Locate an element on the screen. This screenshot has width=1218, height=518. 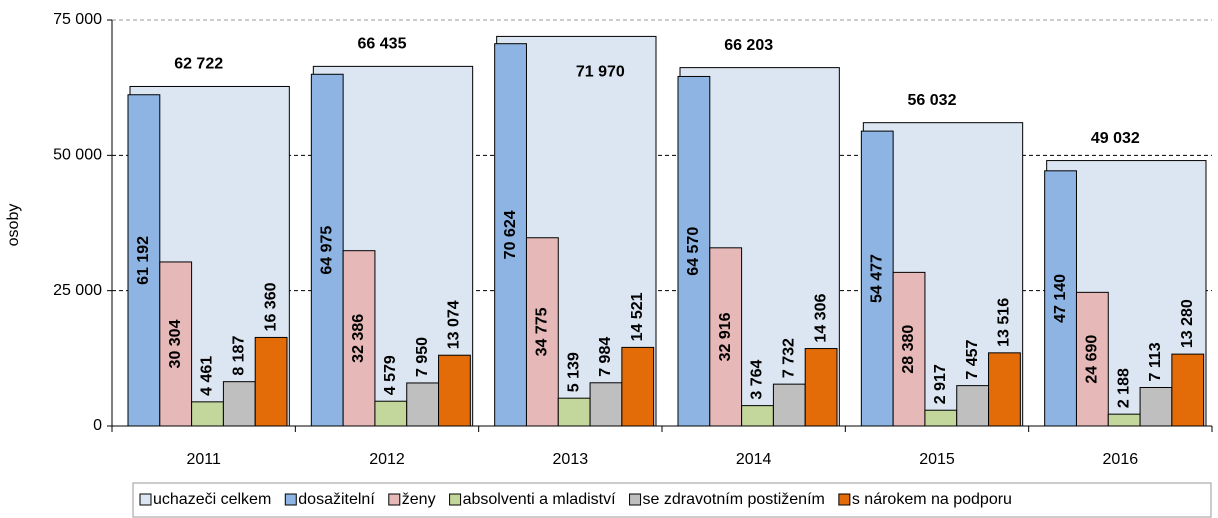
value-label: 14 306 is located at coordinates (820, 318).